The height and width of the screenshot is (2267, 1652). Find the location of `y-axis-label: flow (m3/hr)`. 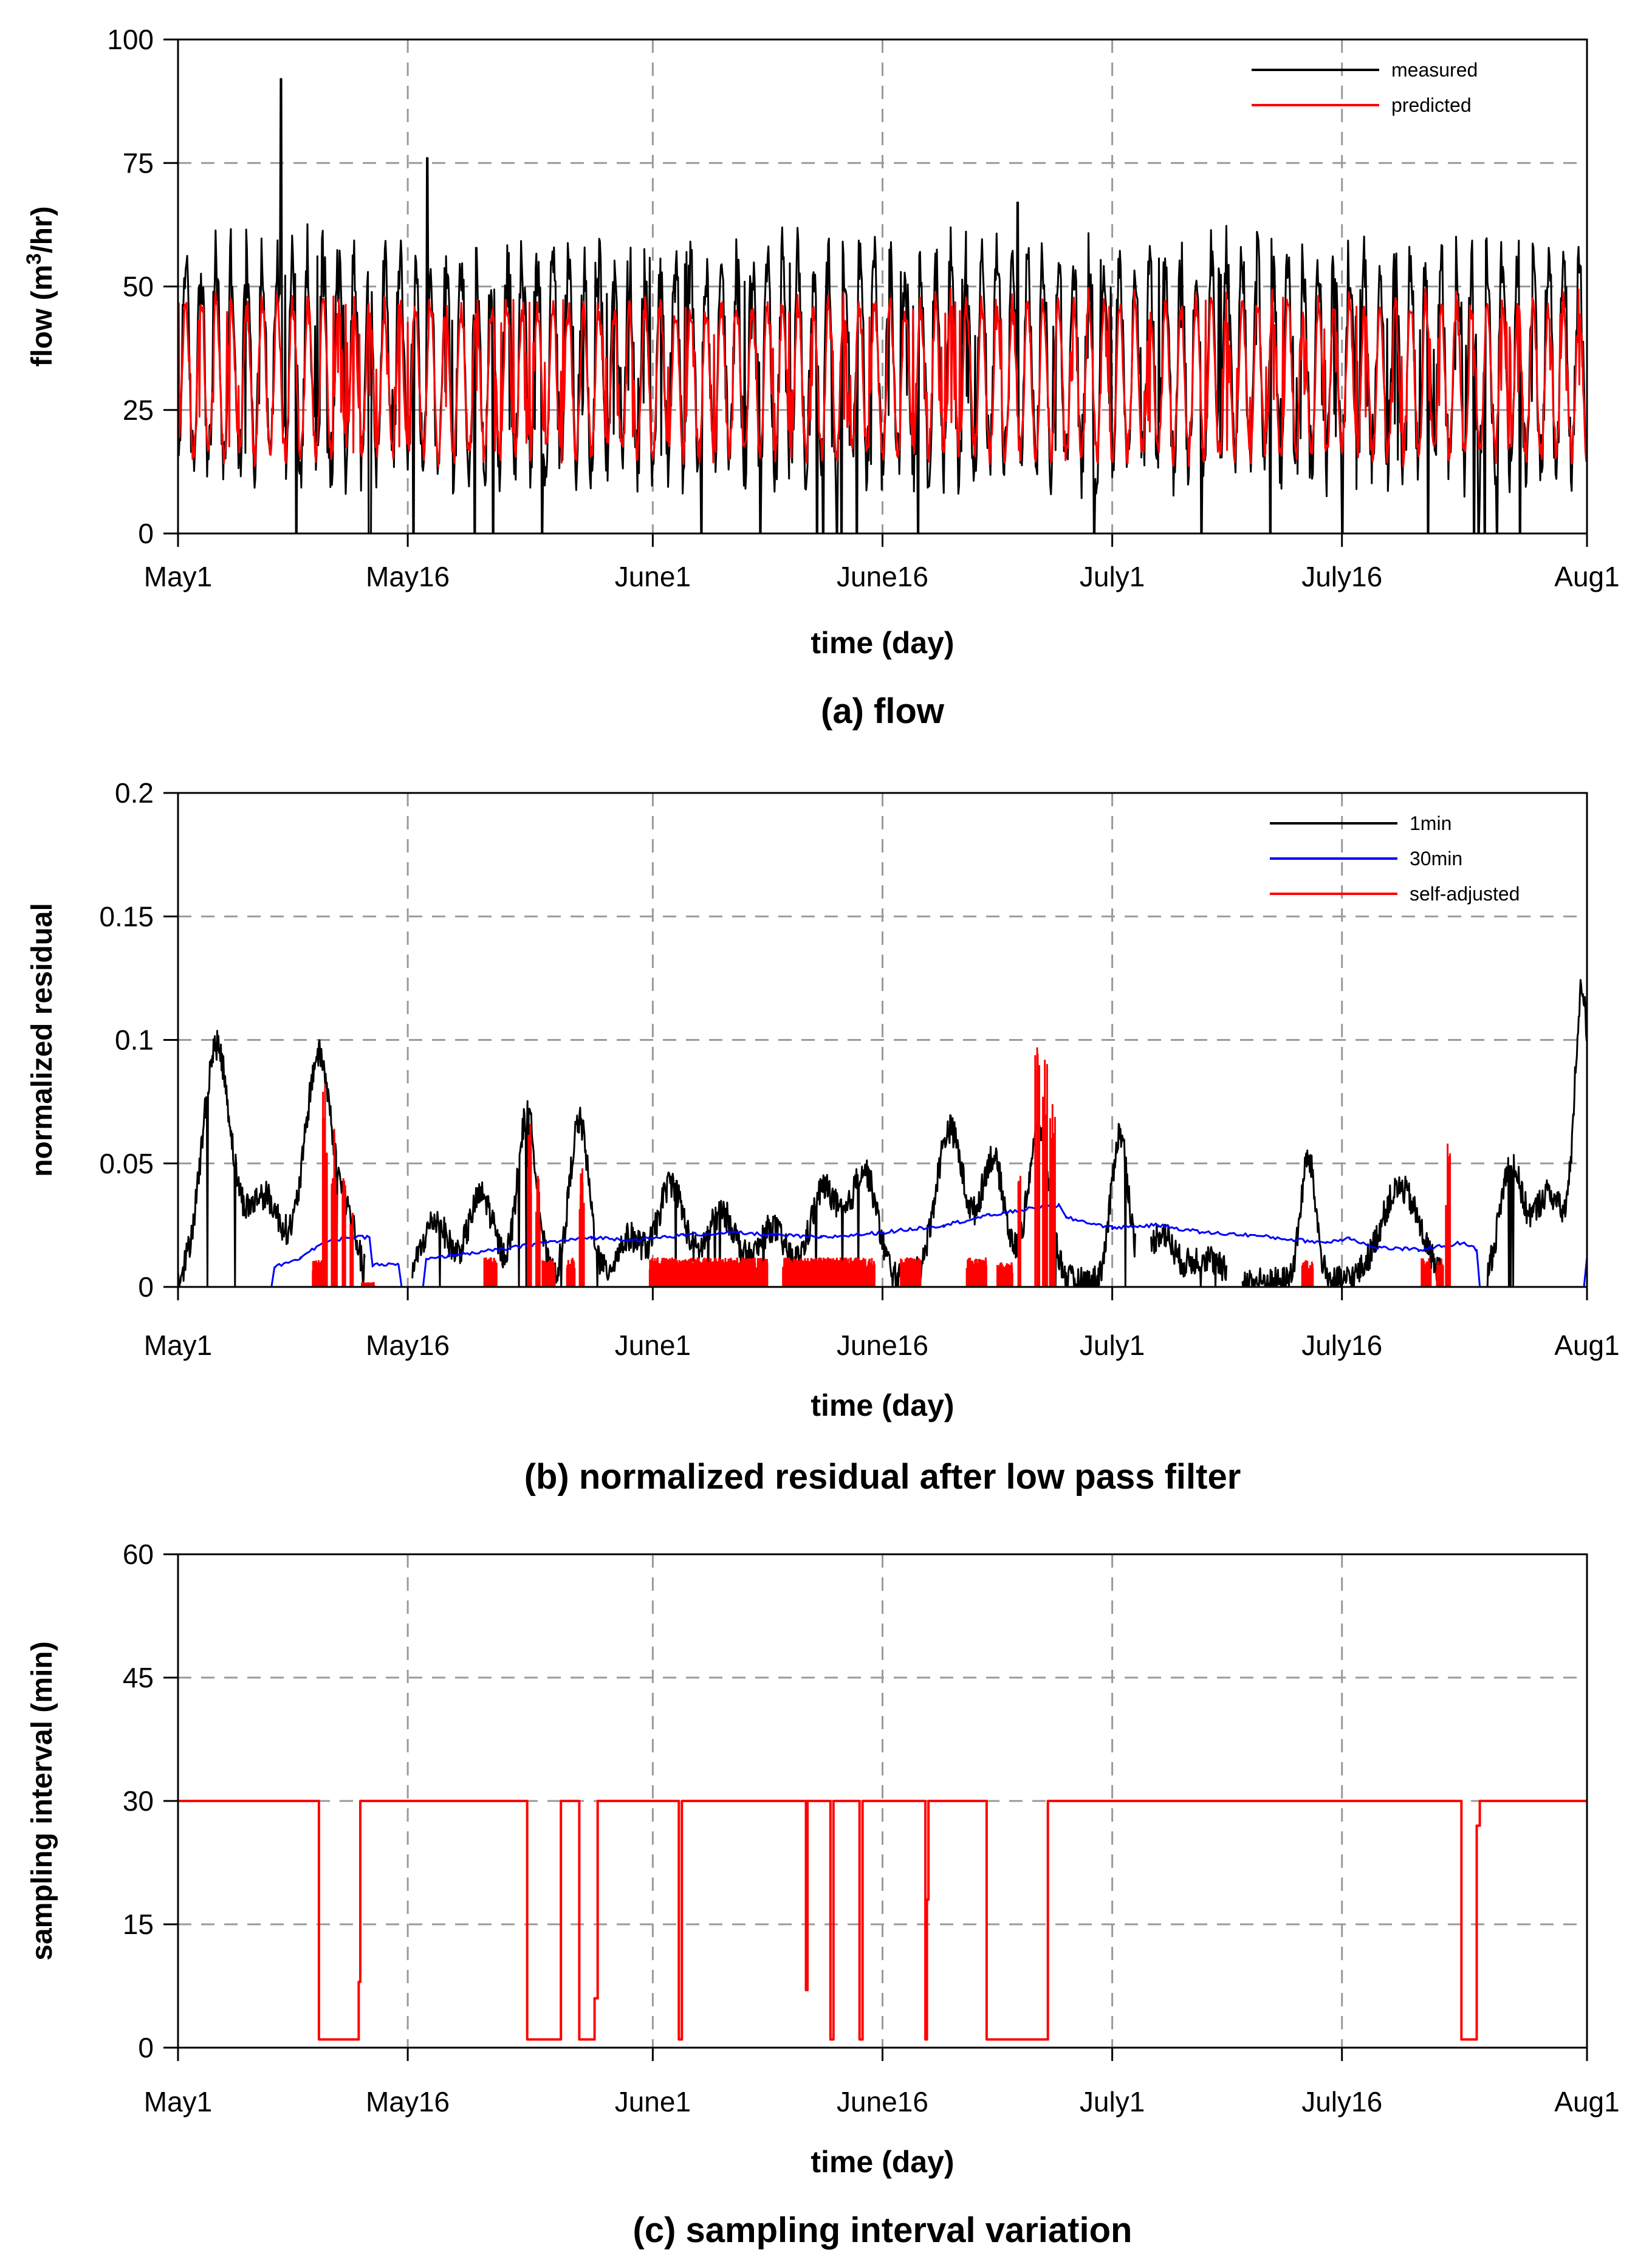

y-axis-label: flow (m3/hr) is located at coordinates (40, 286).